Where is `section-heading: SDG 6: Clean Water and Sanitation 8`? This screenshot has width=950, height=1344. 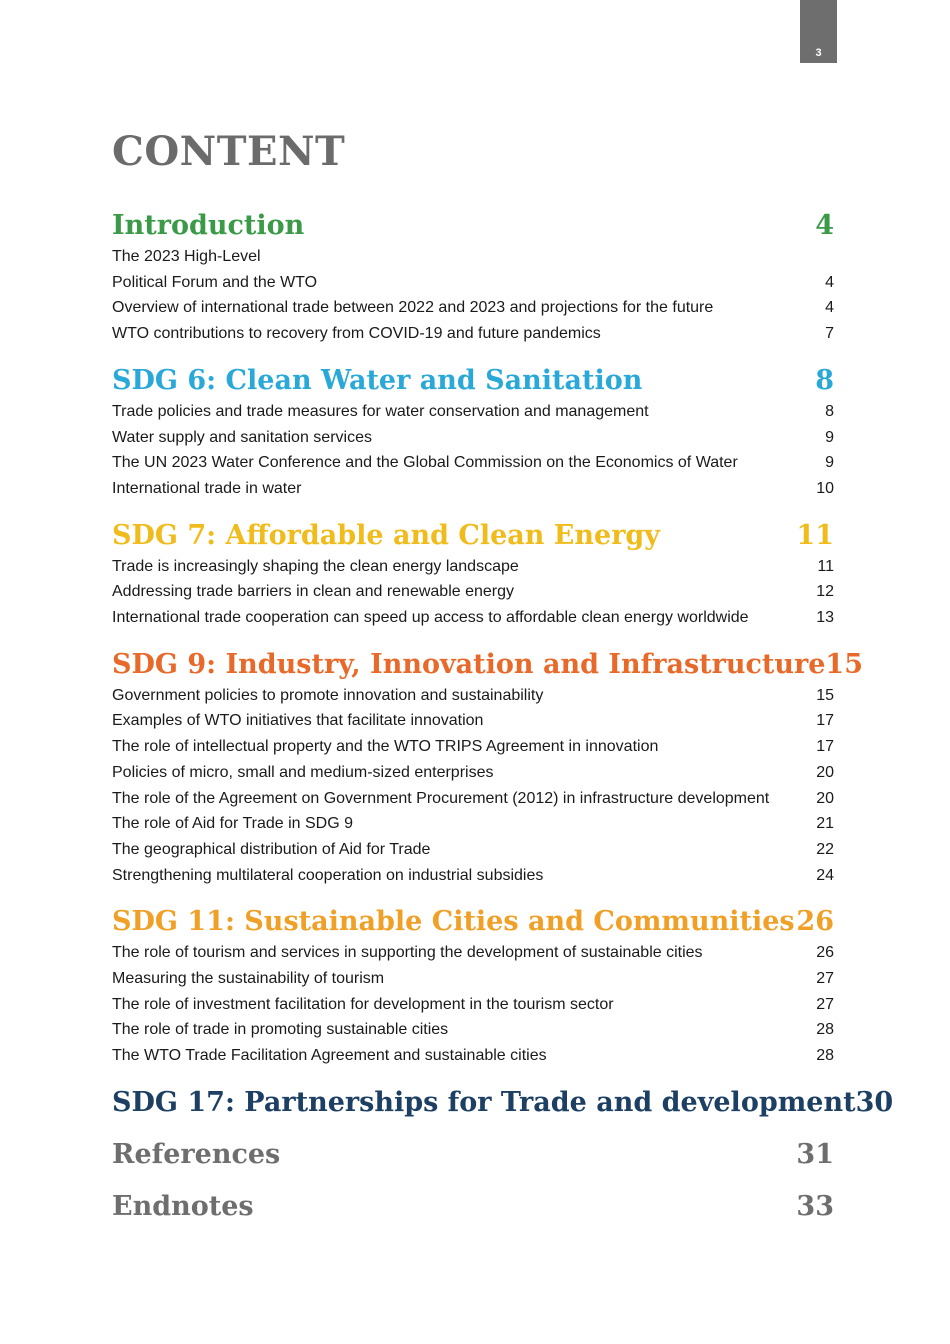 section-heading: SDG 6: Clean Water and Sanitation 8 is located at coordinates (473, 381).